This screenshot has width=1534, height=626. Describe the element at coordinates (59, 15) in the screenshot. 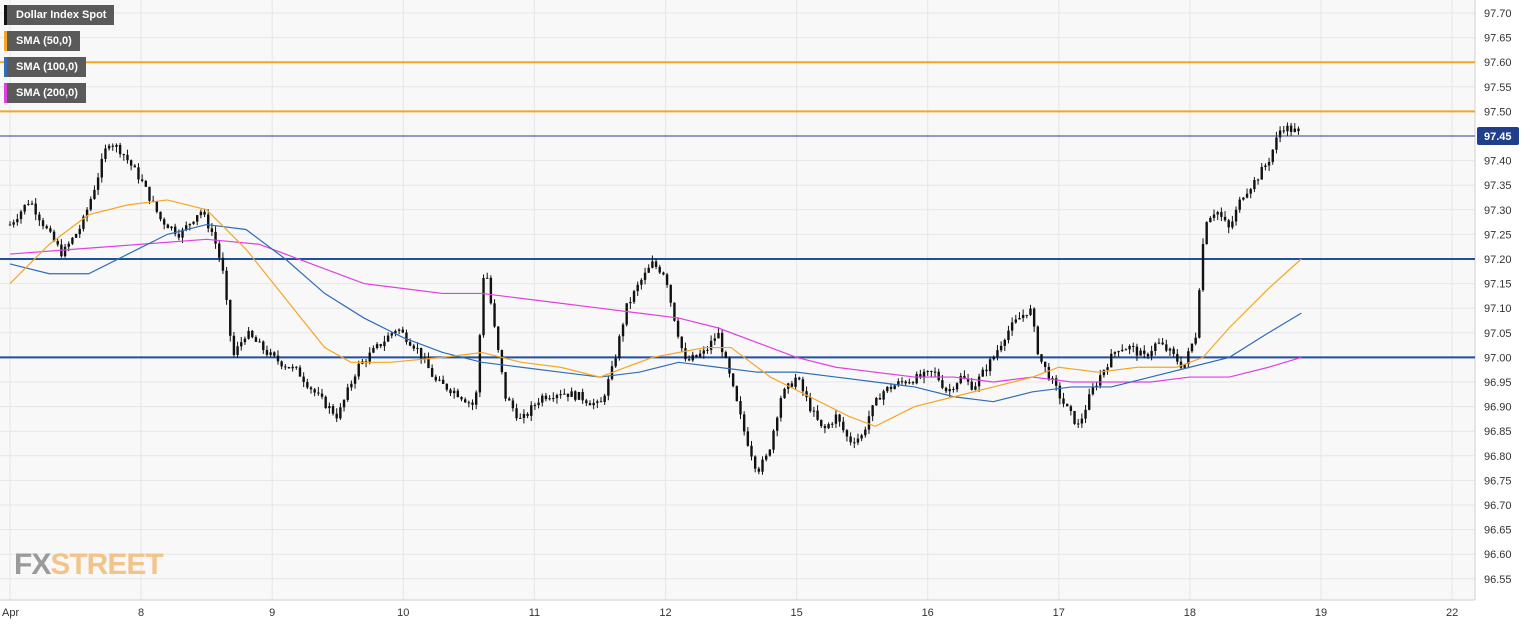

I see `legend-item-dollar-index: Dollar Index Spot` at that location.